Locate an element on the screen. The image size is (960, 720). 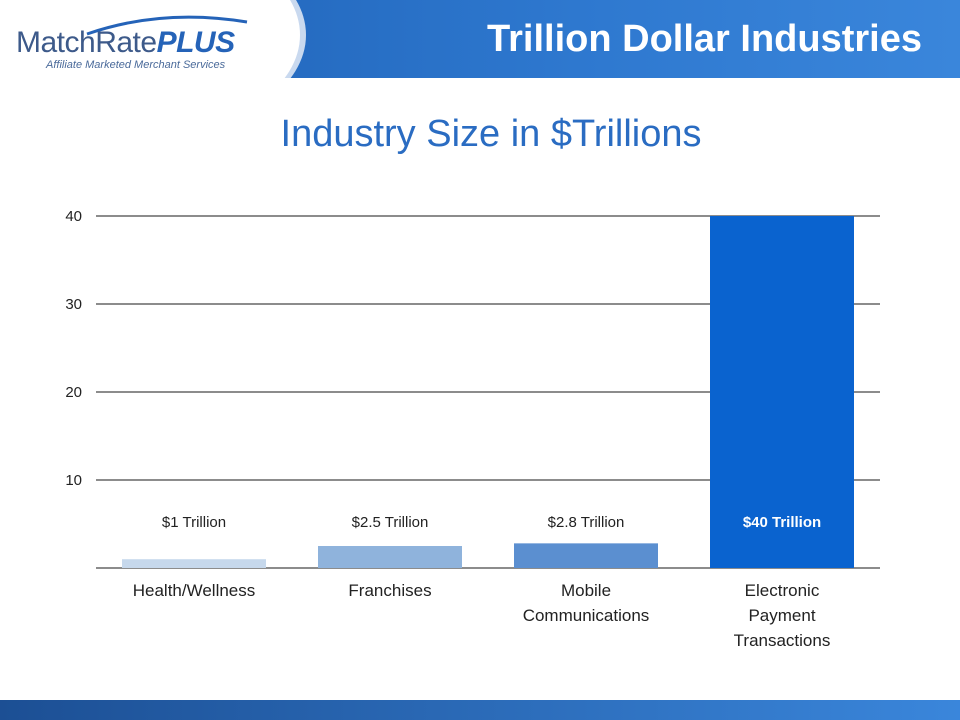
logo-swoosh-icon is located at coordinates (167, 25).